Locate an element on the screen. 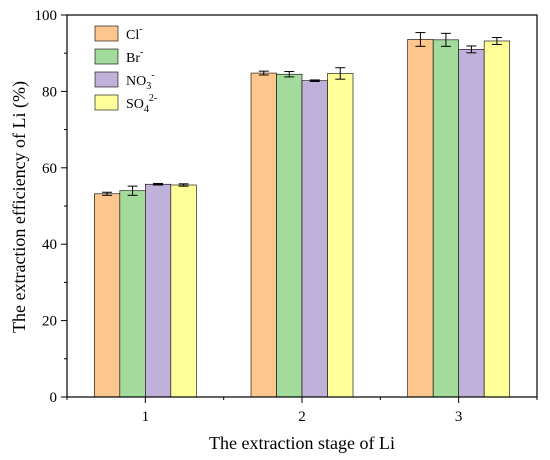 This screenshot has height=460, width=550. legend-entry: Br- is located at coordinates (118, 56).